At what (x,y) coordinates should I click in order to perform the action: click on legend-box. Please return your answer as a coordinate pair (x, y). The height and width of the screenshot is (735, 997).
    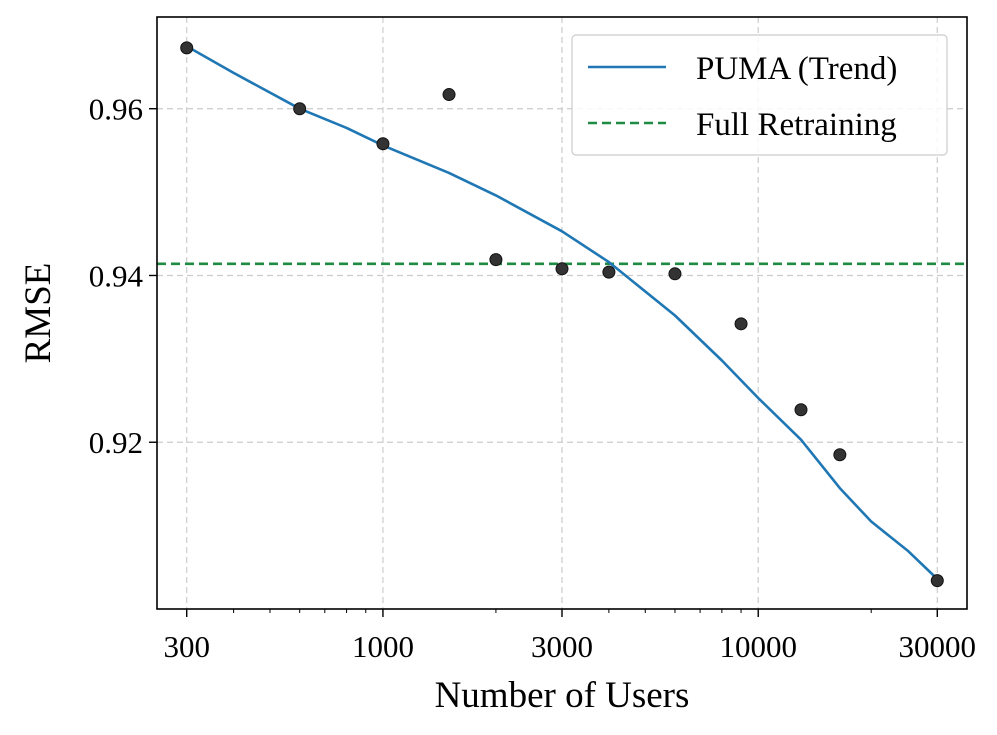
    Looking at the image, I should click on (759, 95).